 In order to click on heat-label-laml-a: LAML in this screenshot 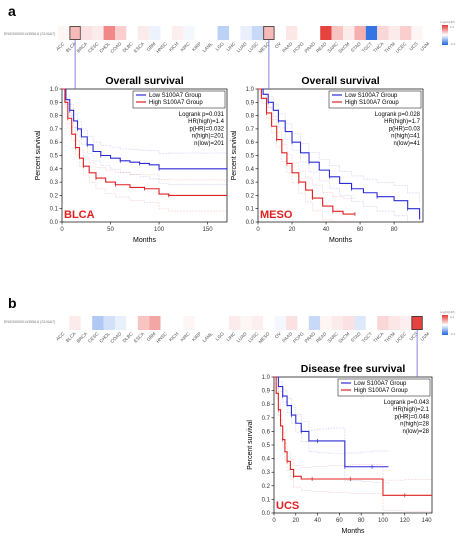, I will do `click(208, 47)`.